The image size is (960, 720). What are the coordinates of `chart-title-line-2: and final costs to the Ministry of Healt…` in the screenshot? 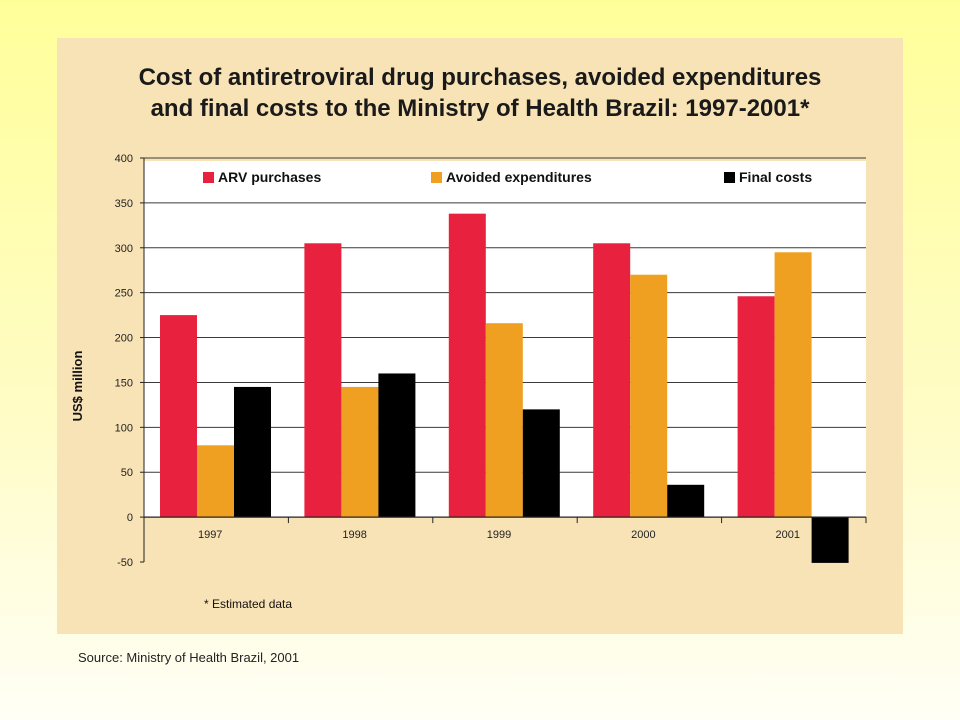 It's located at (480, 108).